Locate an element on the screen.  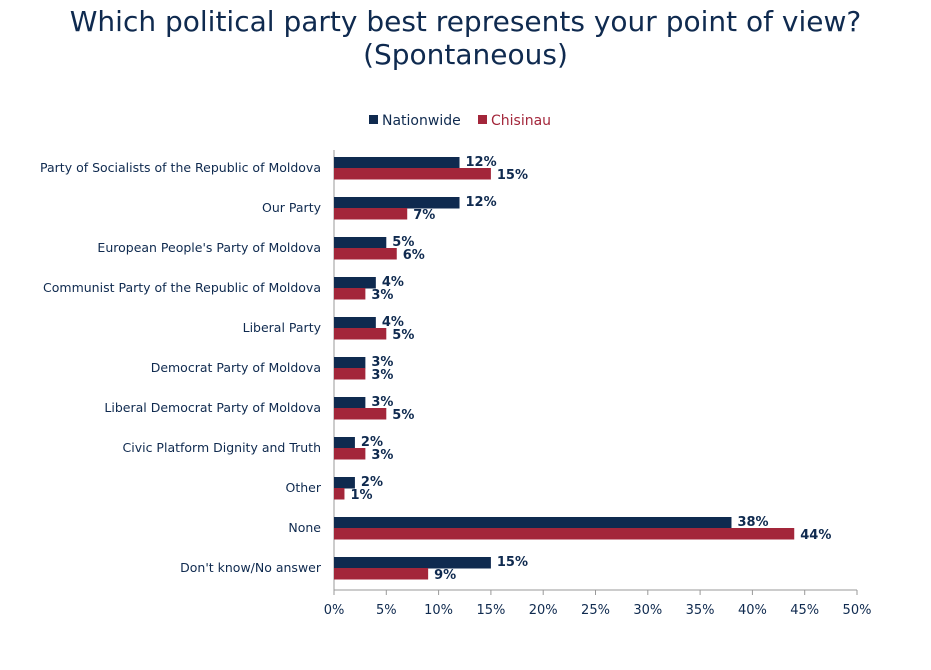
data-label-chisinau: 7% is located at coordinates (424, 215).